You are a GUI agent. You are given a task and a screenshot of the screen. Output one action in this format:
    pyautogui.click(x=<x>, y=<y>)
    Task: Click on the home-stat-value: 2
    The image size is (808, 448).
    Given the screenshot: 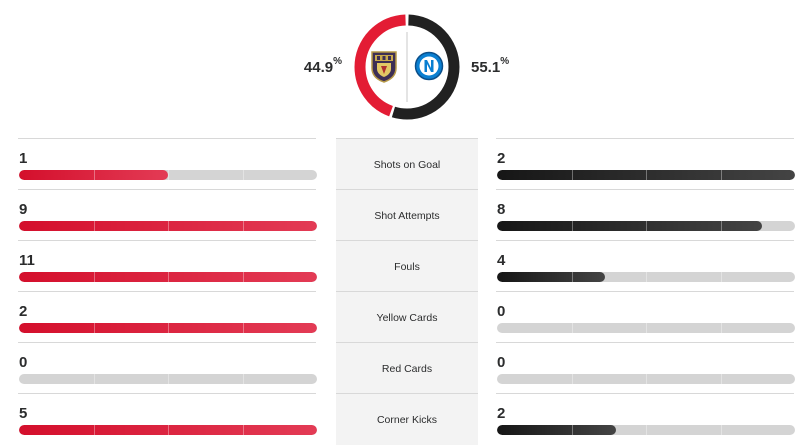 What is the action you would take?
    pyautogui.click(x=23, y=311)
    